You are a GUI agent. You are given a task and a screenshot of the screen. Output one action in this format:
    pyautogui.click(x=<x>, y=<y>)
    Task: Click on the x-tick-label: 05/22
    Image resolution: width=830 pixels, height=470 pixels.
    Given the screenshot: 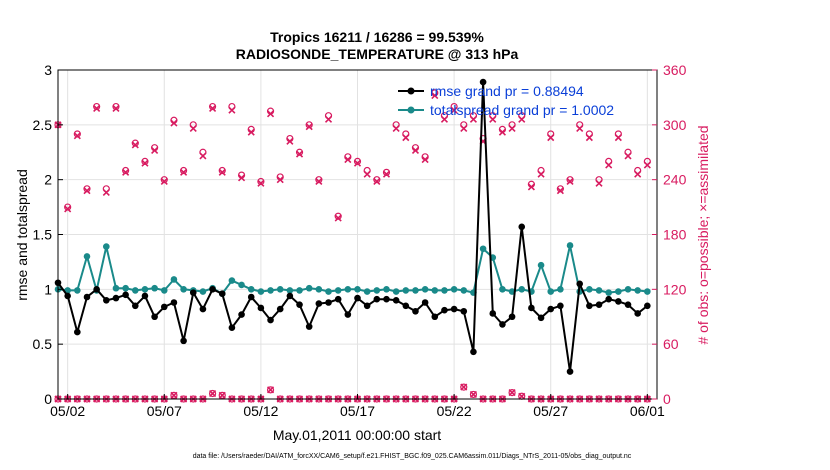 What is the action you would take?
    pyautogui.click(x=454, y=411)
    